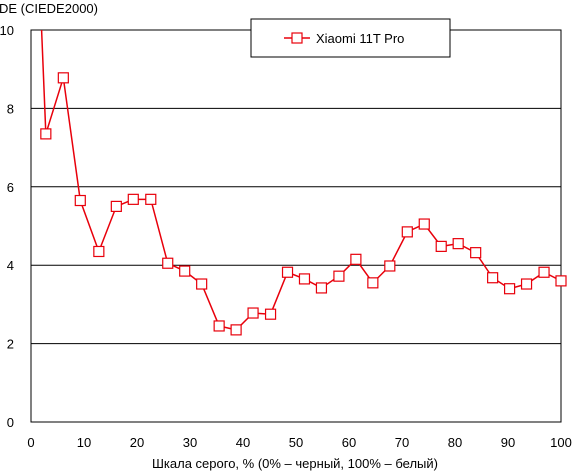 This screenshot has height=472, width=573. What do you see at coordinates (10, 108) in the screenshot?
I see `y-tick-label: 8` at bounding box center [10, 108].